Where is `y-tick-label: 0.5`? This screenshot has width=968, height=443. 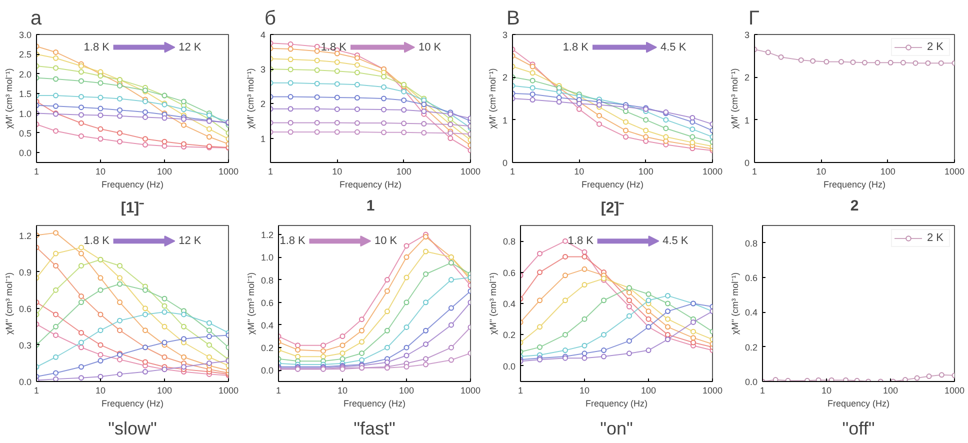
y-tick-label: 0.5 is located at coordinates (25, 133).